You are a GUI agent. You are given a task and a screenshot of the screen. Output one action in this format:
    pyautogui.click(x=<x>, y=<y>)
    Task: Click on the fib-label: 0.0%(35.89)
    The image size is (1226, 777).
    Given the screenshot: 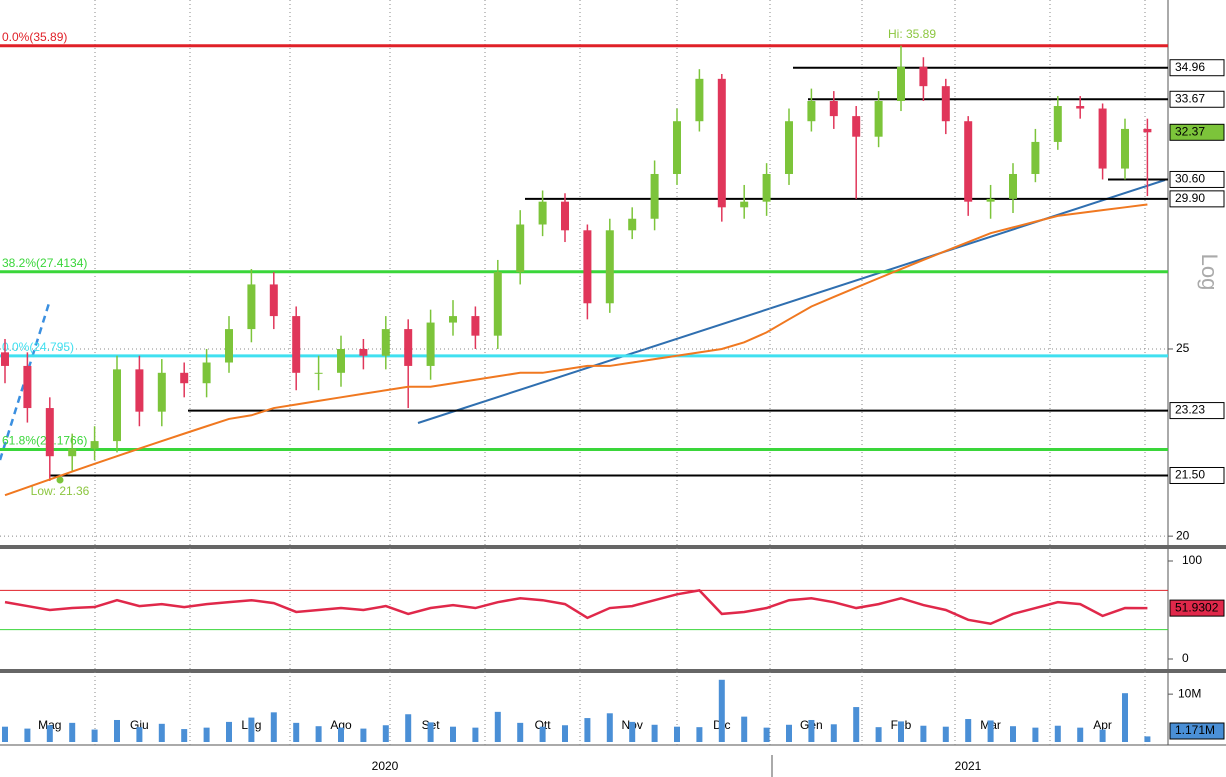 What is the action you would take?
    pyautogui.click(x=34, y=37)
    